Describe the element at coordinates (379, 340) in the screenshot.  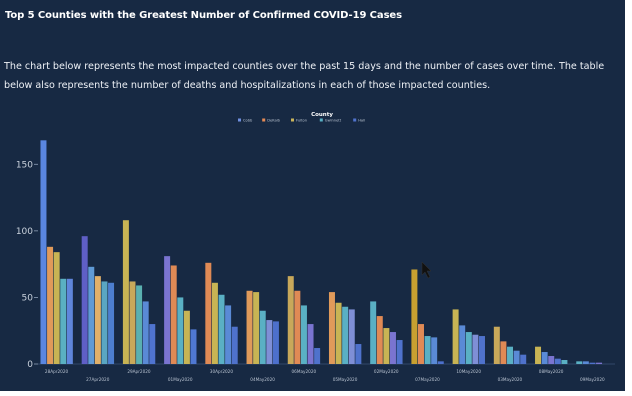
I see `bar-dekalb-02May2020` at that location.